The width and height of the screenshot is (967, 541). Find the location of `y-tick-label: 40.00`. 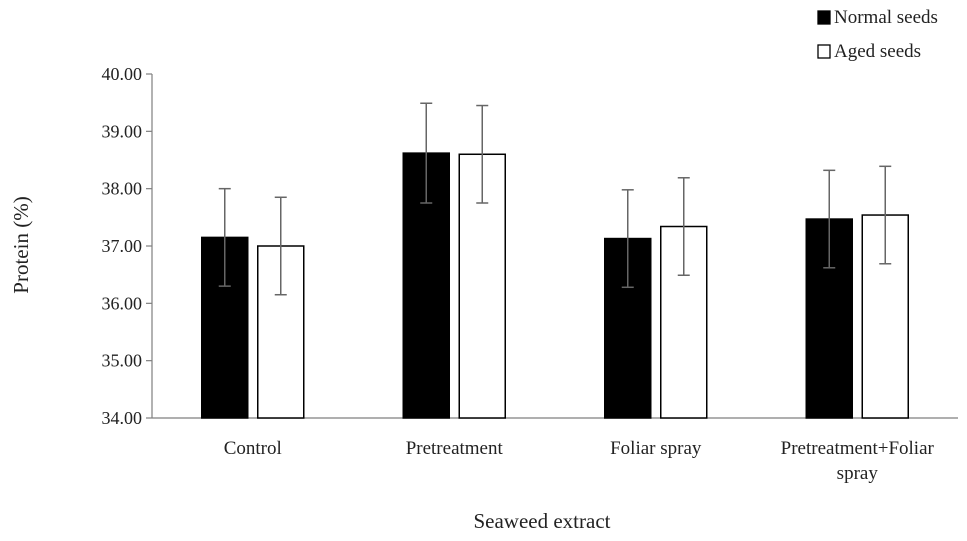

y-tick-label: 40.00 is located at coordinates (122, 74).